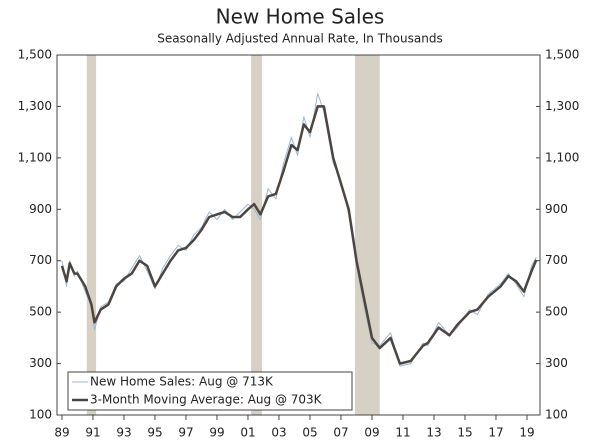 The image size is (600, 443). I want to click on y2-tick-label: 300, so click(556, 363).